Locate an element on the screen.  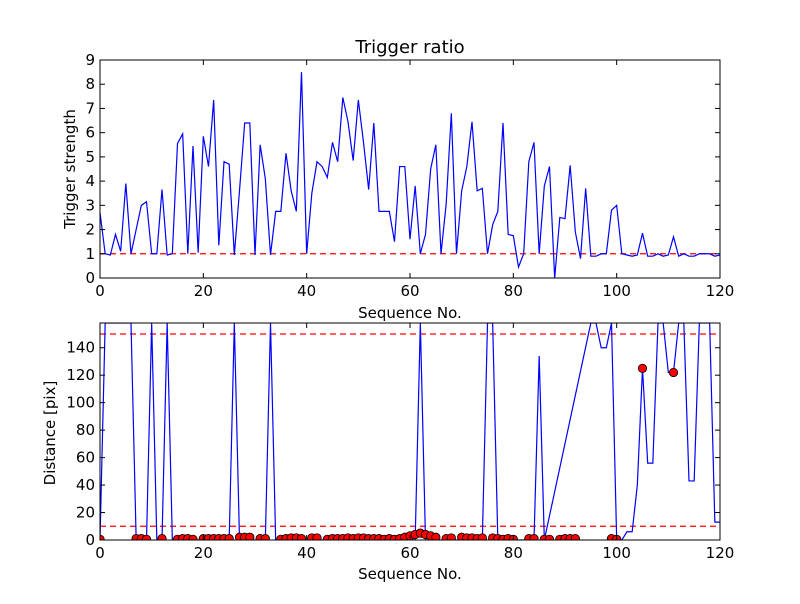
y-tick-label: 7 is located at coordinates (90, 108).